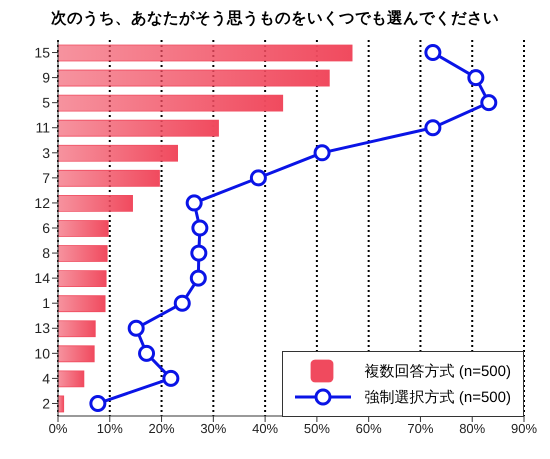  Describe the element at coordinates (275, 19) in the screenshot. I see `chart-title: 次のうち、あなたがそう思うものをいくつでも選んでください` at that location.